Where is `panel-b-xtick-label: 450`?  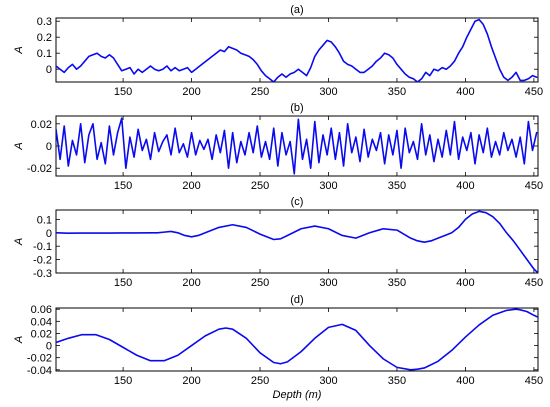
panel-b-xtick-label: 450 is located at coordinates (534, 186).